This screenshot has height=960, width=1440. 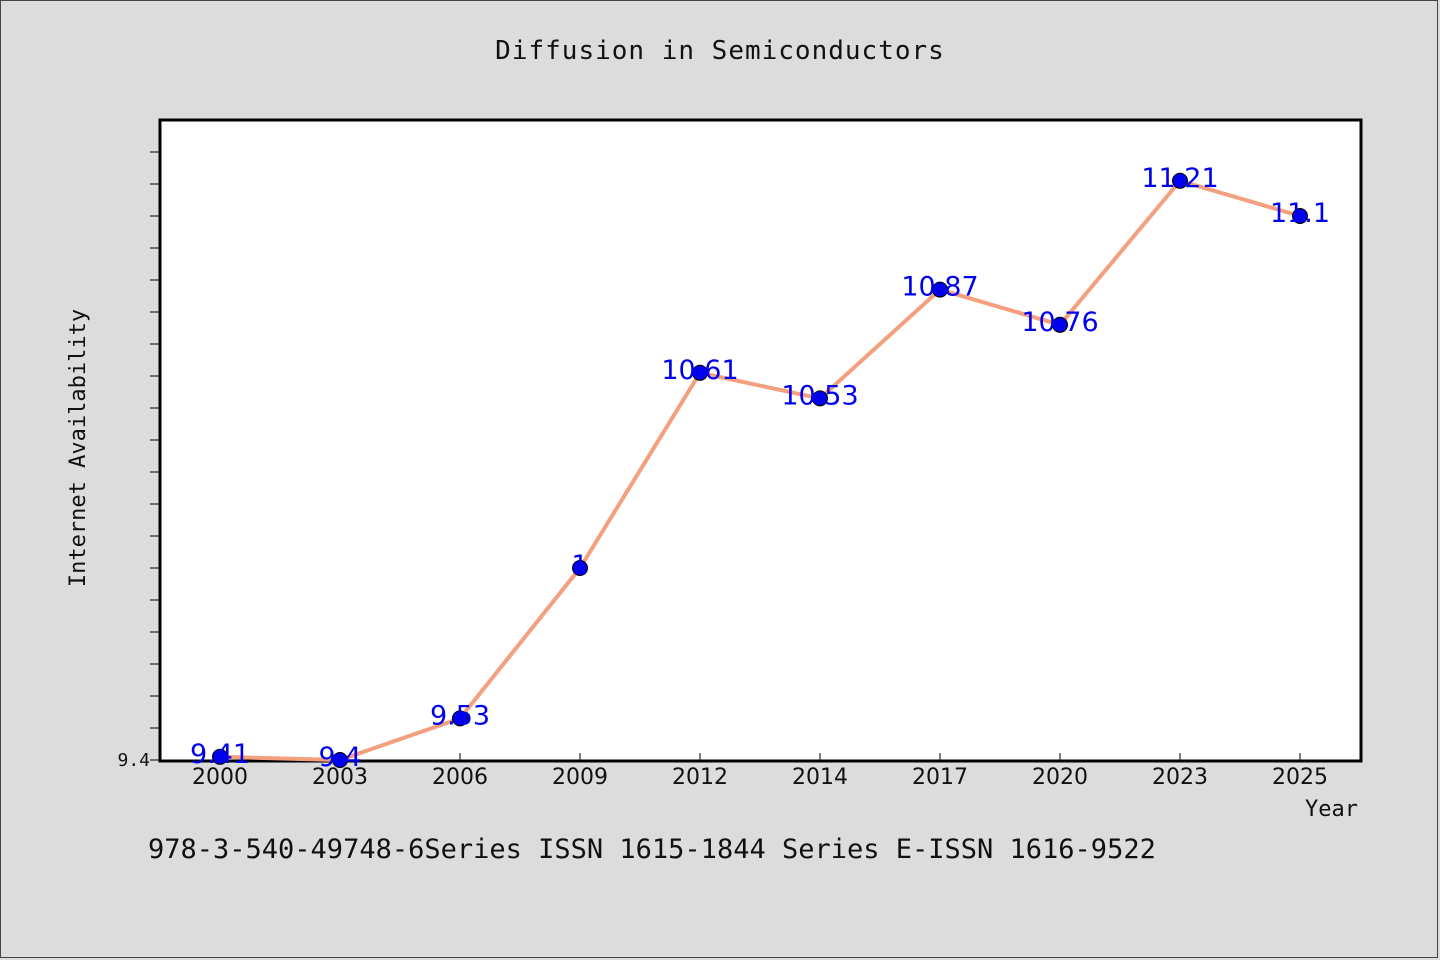 I want to click on x-tick-label: 2025, so click(x=1300, y=777).